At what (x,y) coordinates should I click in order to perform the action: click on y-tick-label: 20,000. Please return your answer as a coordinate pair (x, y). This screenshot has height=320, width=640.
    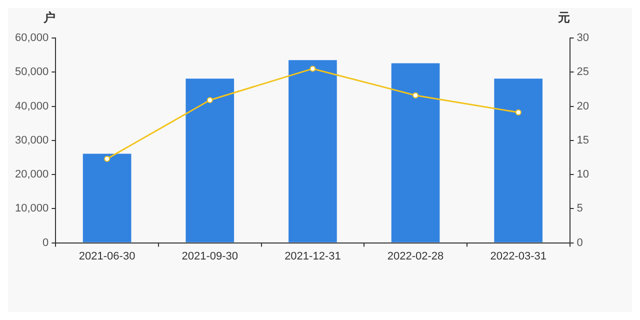
    Looking at the image, I should click on (31, 174).